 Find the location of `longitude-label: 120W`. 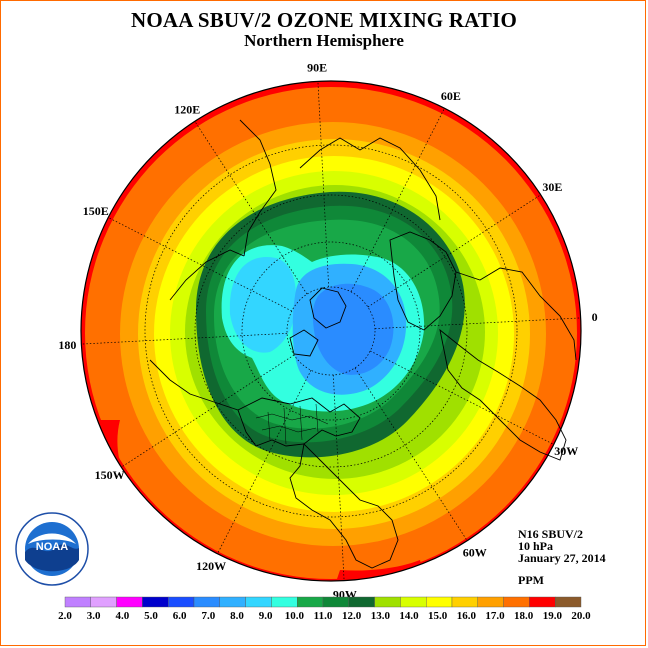

longitude-label: 120W is located at coordinates (211, 566).